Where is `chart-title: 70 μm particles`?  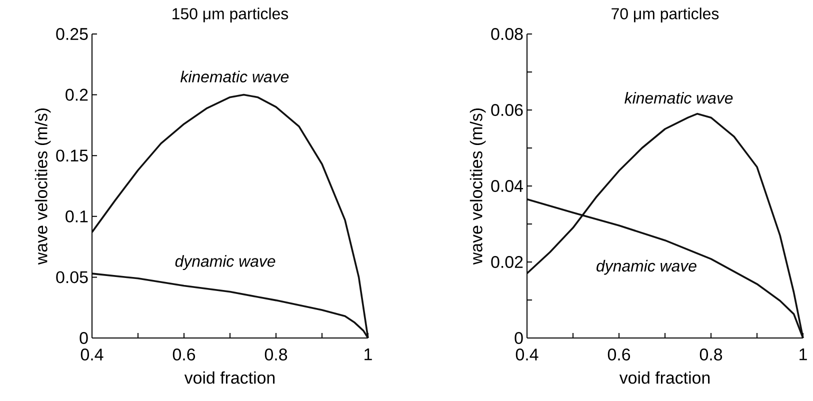 chart-title: 70 μm particles is located at coordinates (665, 15).